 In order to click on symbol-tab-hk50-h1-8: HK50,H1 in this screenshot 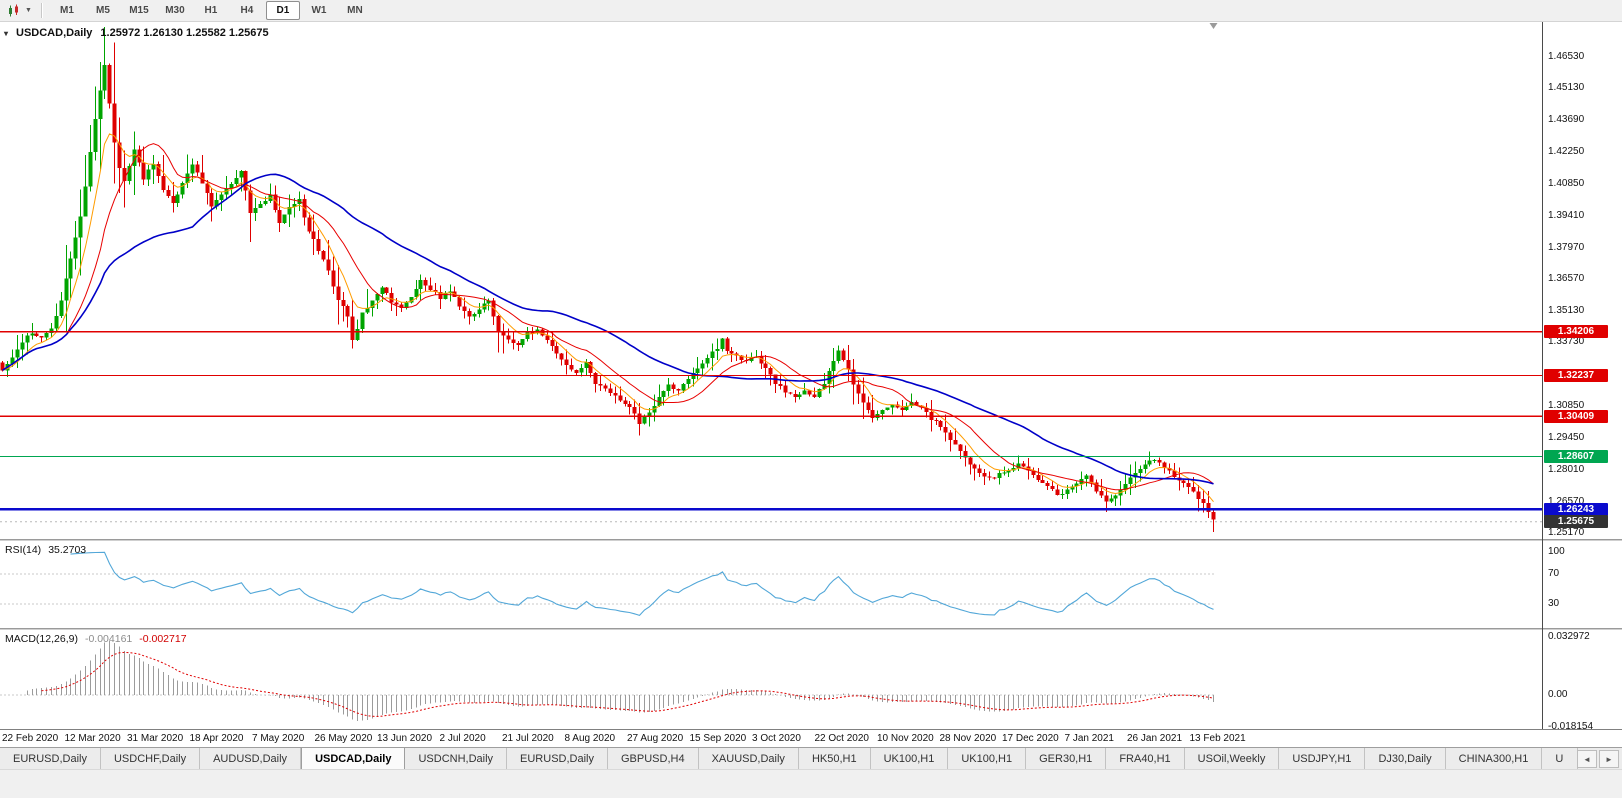, I will do `click(834, 758)`.